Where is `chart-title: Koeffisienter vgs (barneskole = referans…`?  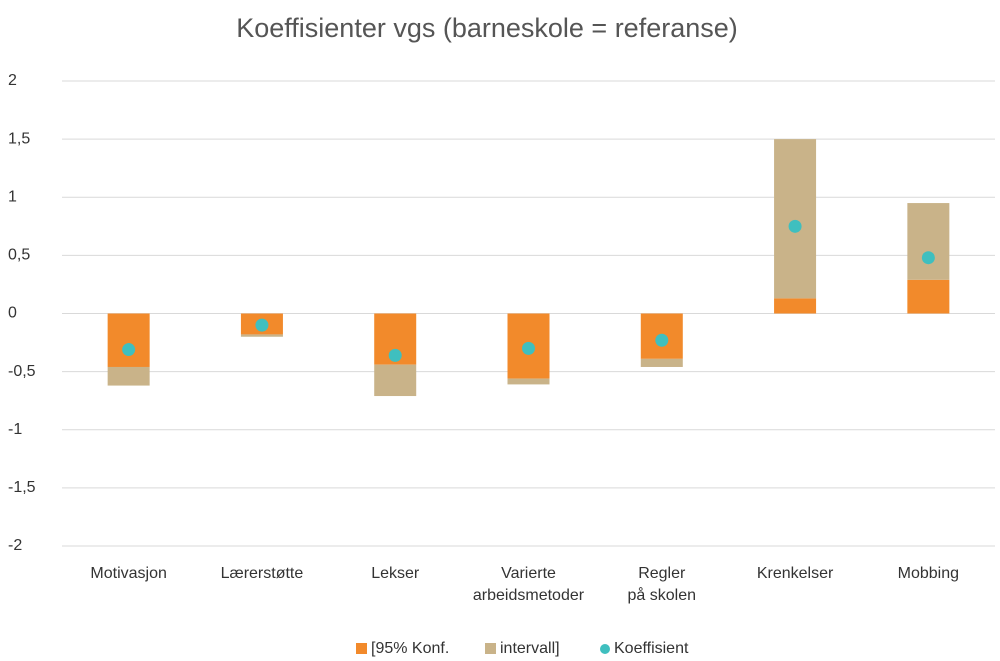 chart-title: Koeffisienter vgs (barneskole = referans… is located at coordinates (487, 28).